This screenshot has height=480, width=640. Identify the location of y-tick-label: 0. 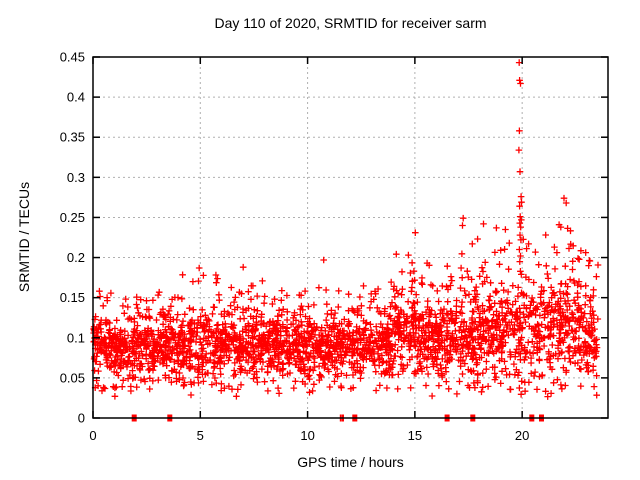
(81, 418).